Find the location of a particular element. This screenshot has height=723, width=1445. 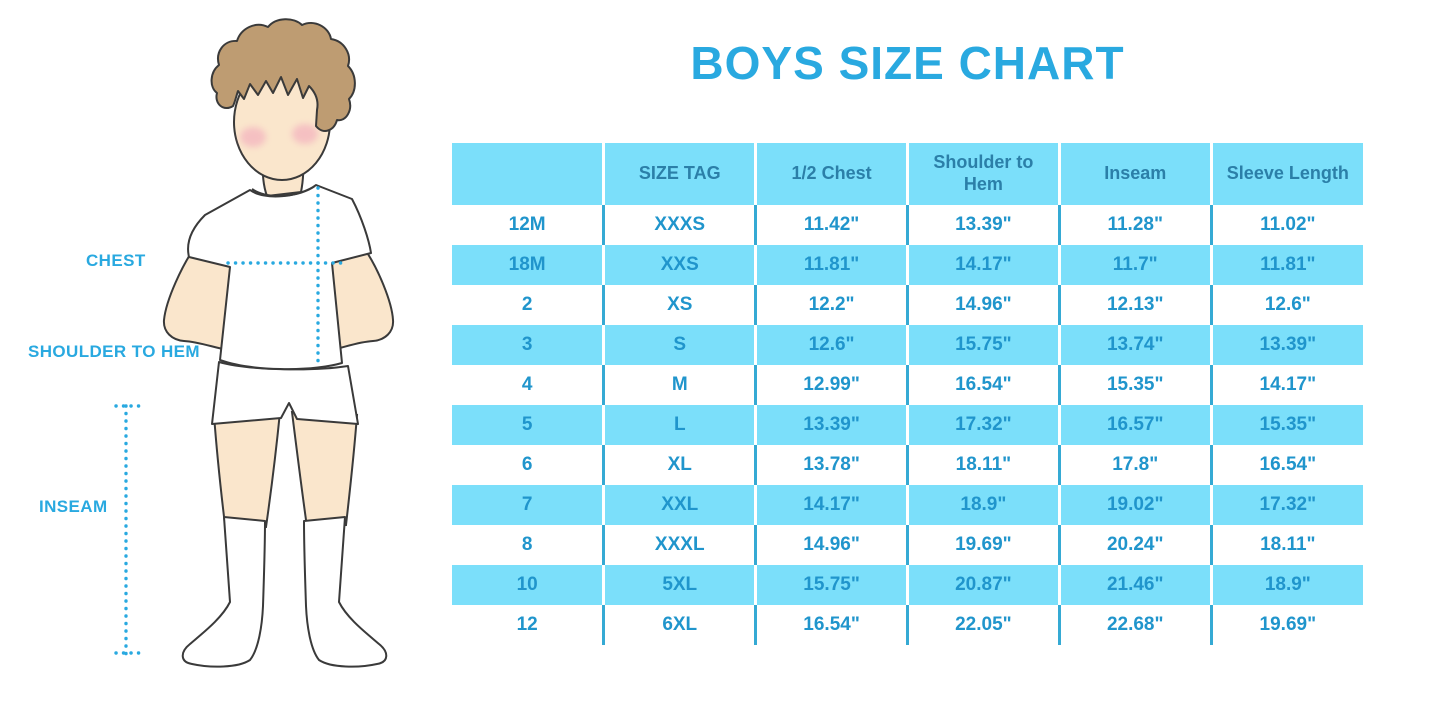

measurement-cell: S is located at coordinates (679, 345).